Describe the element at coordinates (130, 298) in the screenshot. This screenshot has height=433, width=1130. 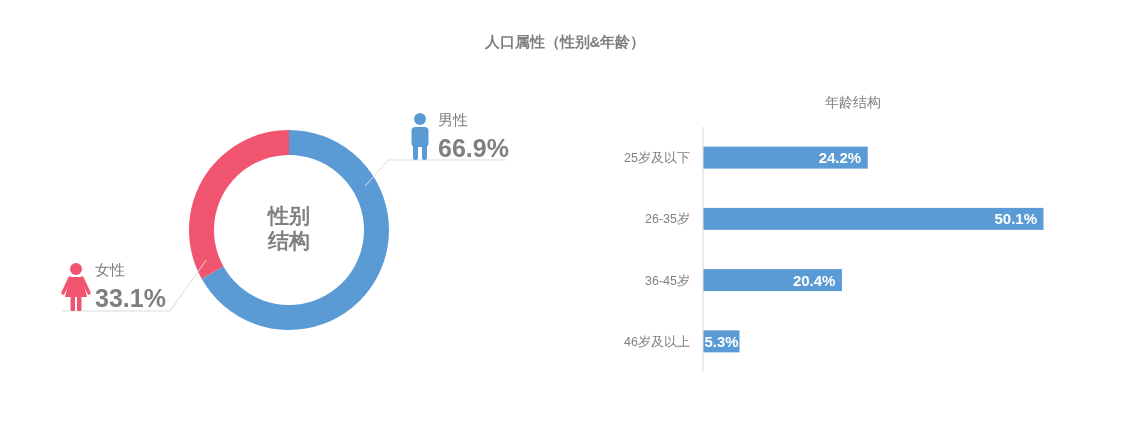
I see `data-label: 33.1%` at that location.